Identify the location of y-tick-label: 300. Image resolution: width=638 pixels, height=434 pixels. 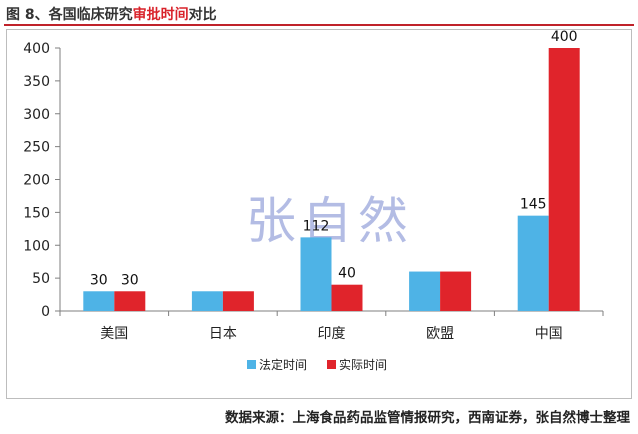
(36, 115).